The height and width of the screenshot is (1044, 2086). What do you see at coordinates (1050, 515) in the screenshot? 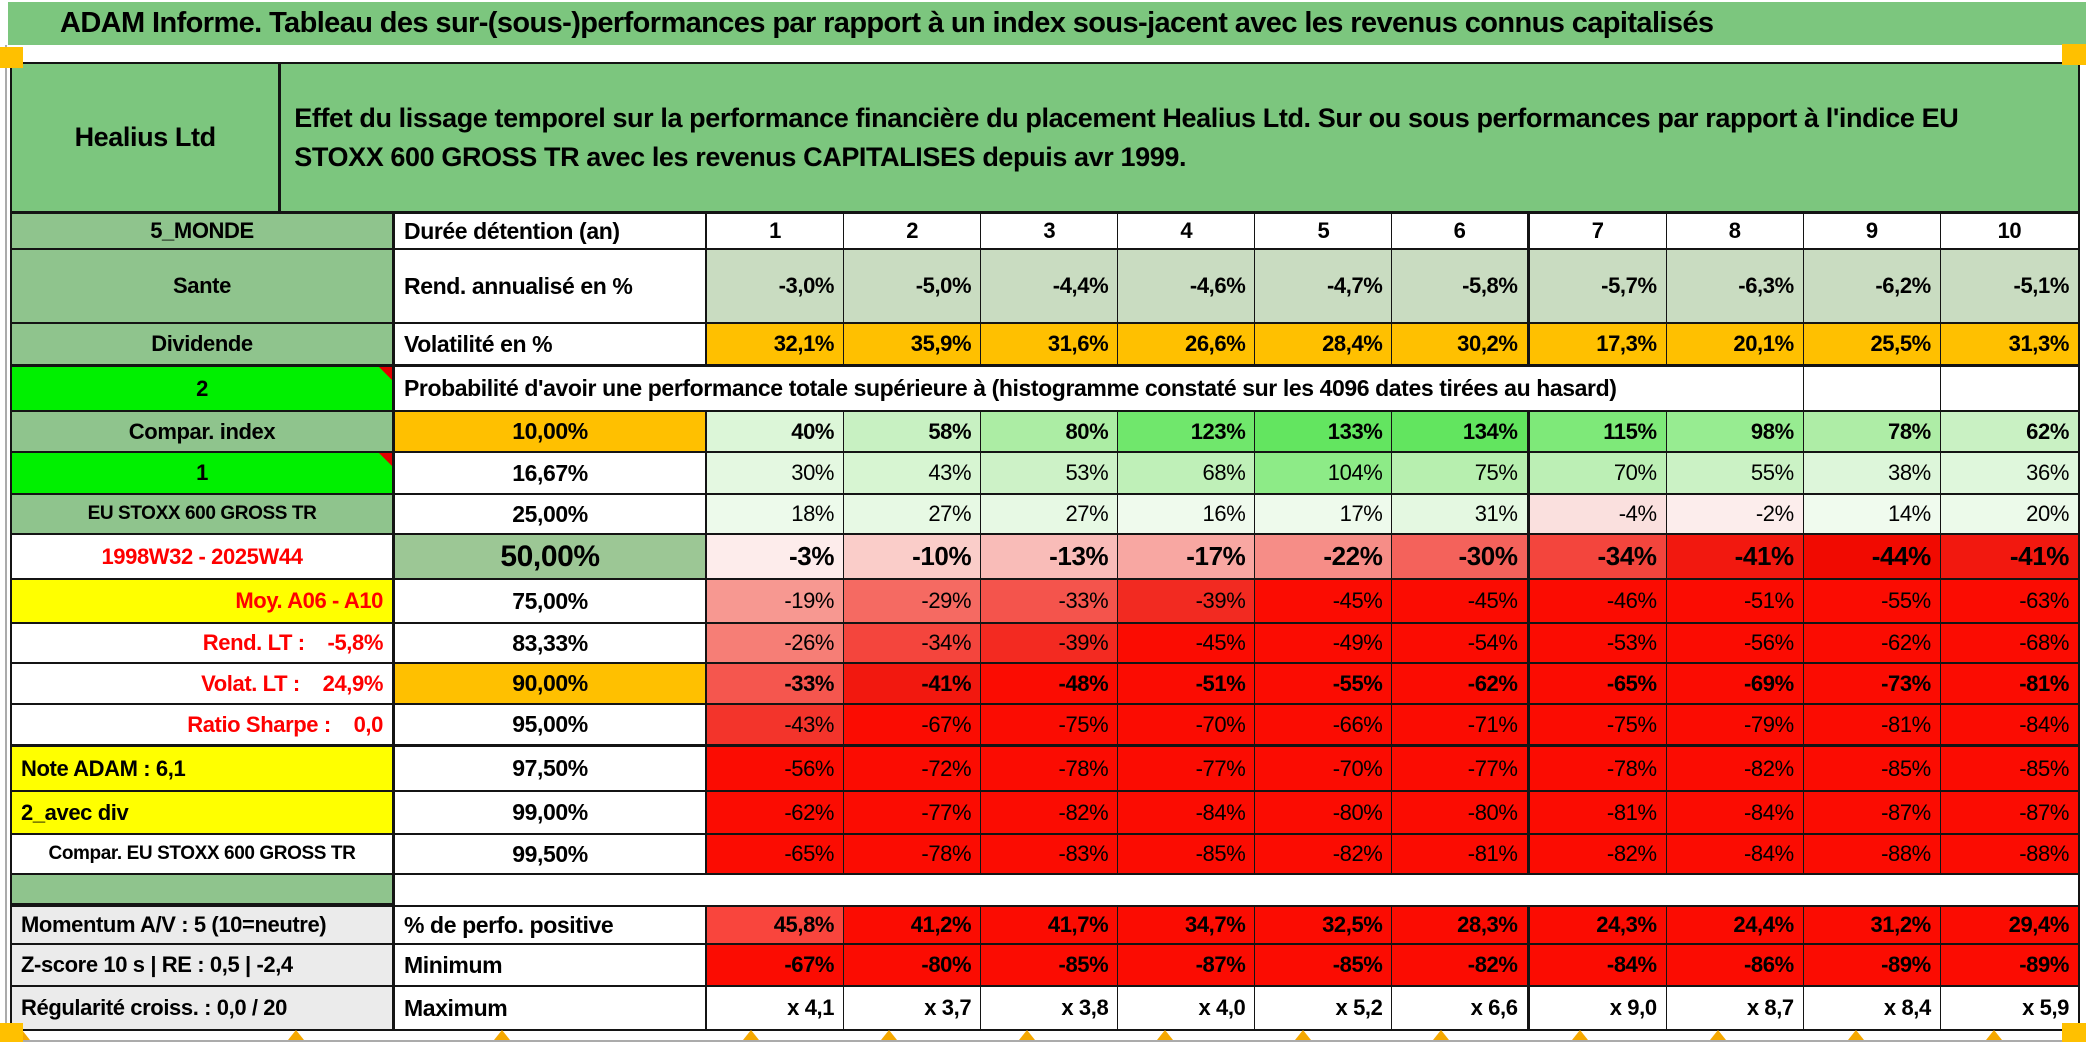
I see `data-cell: 27%` at bounding box center [1050, 515].